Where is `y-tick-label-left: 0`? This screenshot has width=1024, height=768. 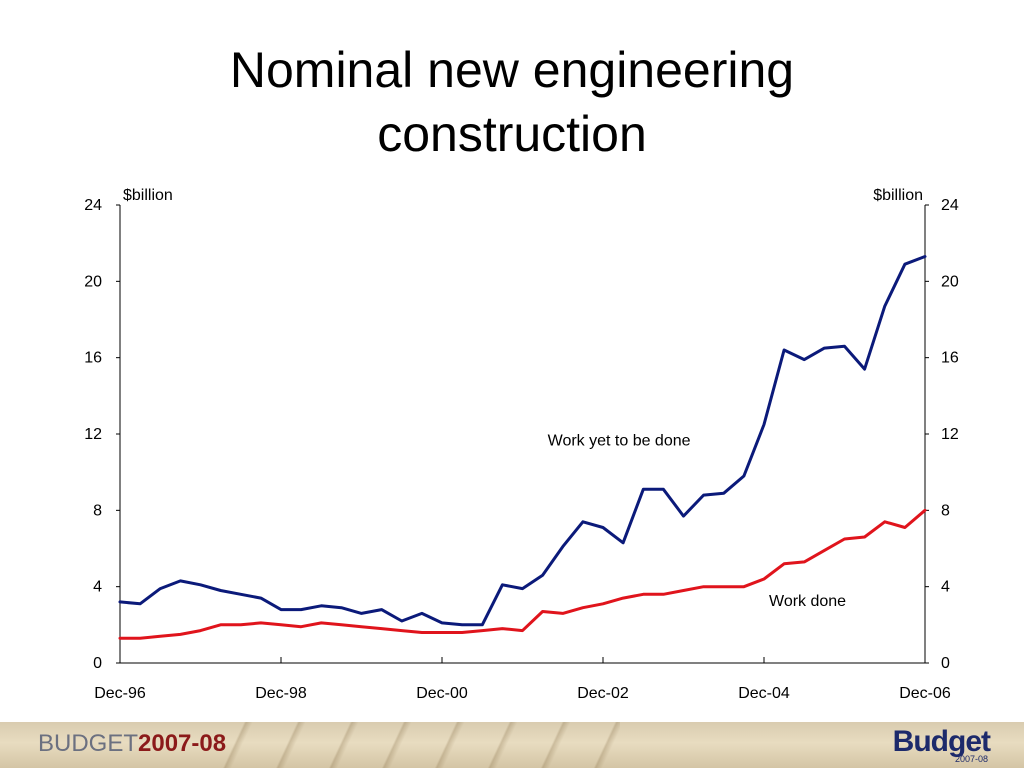
y-tick-label-left: 0 is located at coordinates (97, 663).